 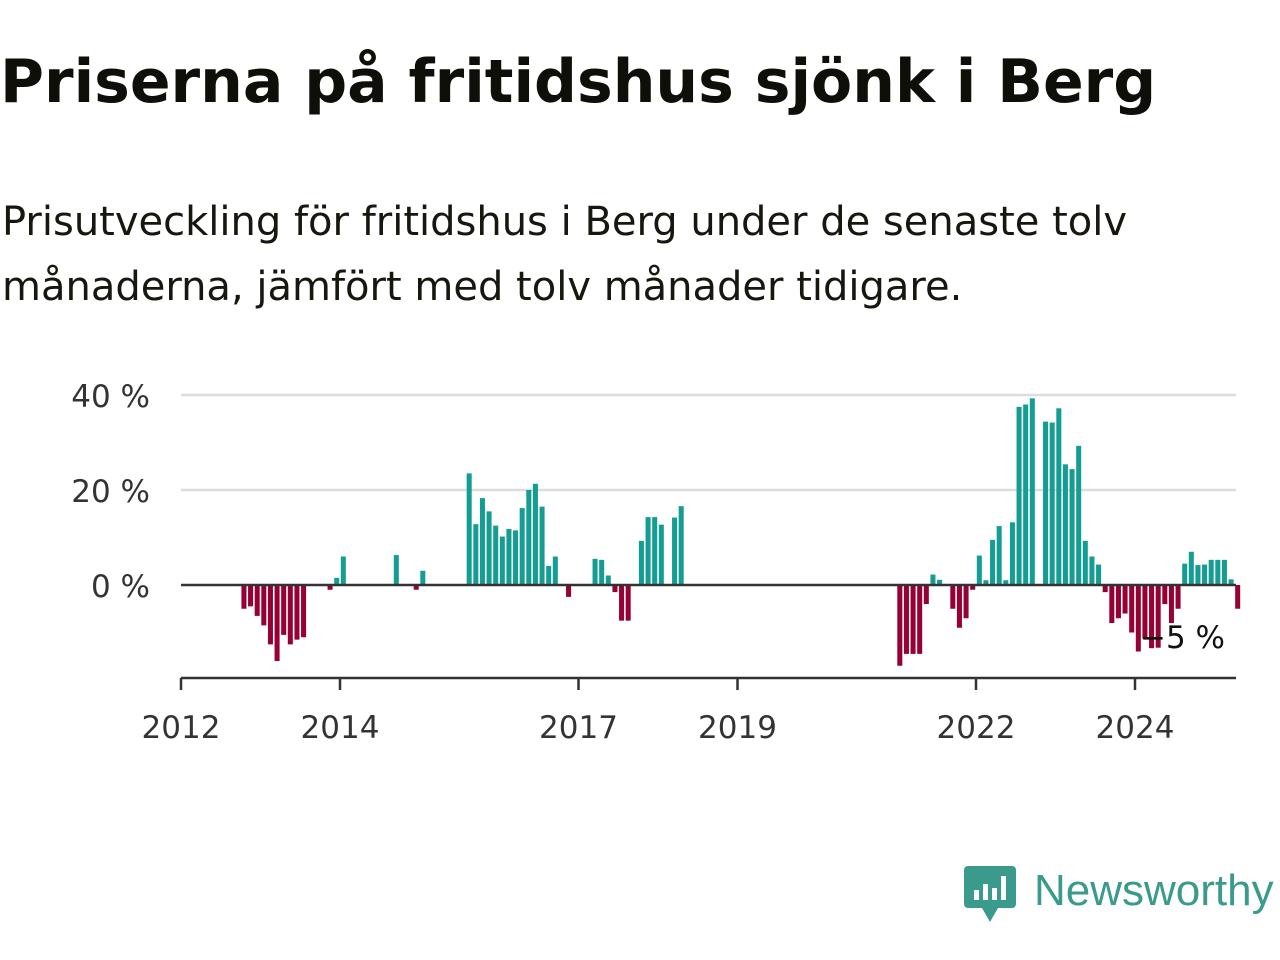 I want to click on x-tick-label: 2022, so click(x=976, y=728).